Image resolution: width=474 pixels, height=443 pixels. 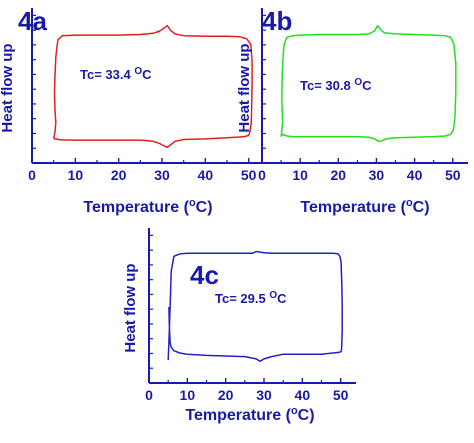 I want to click on panel-label: 4b, so click(x=277, y=21).